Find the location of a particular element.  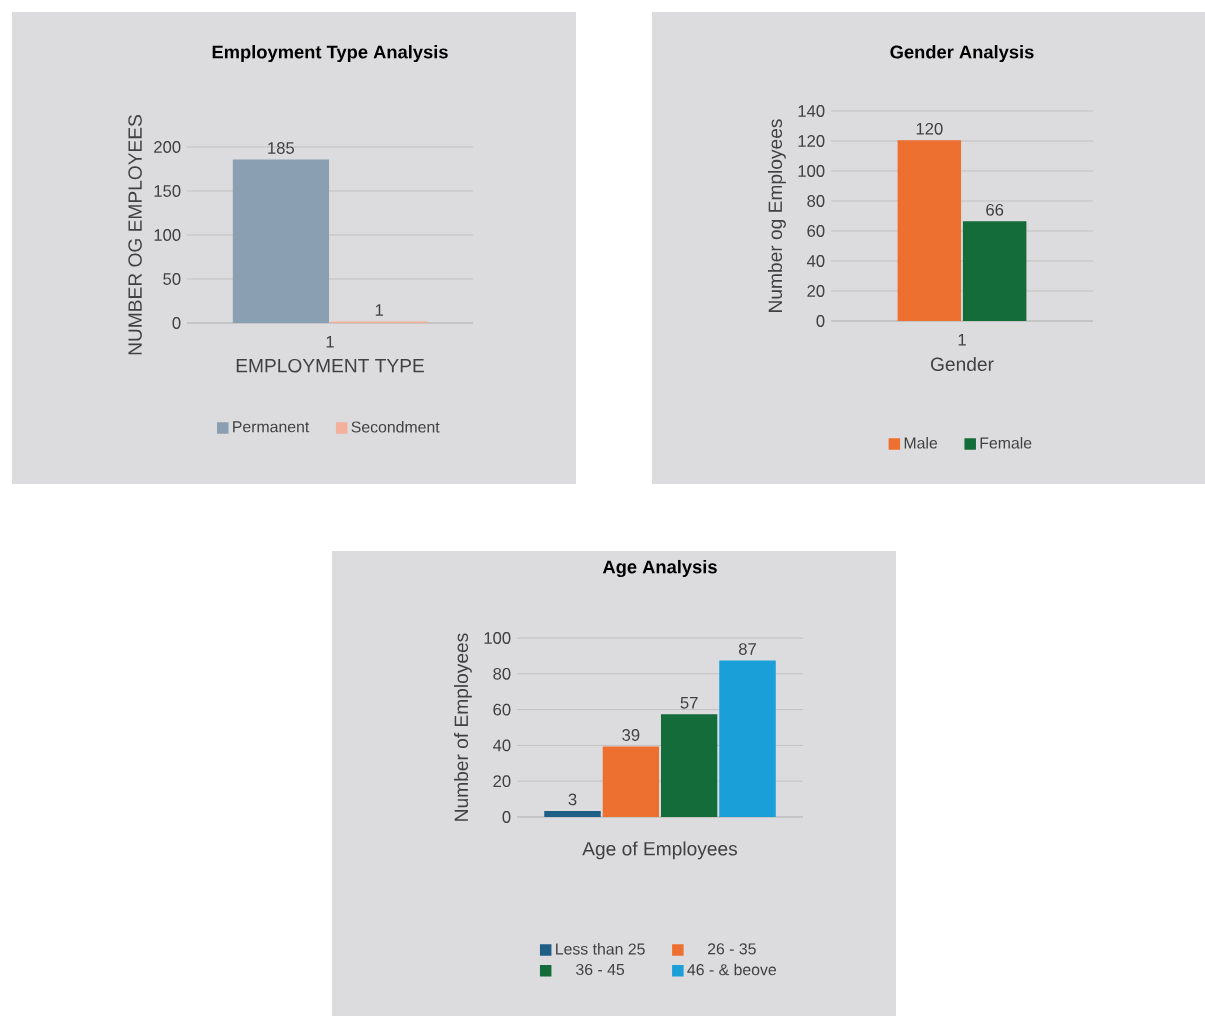

data-label: 1 is located at coordinates (379, 310).